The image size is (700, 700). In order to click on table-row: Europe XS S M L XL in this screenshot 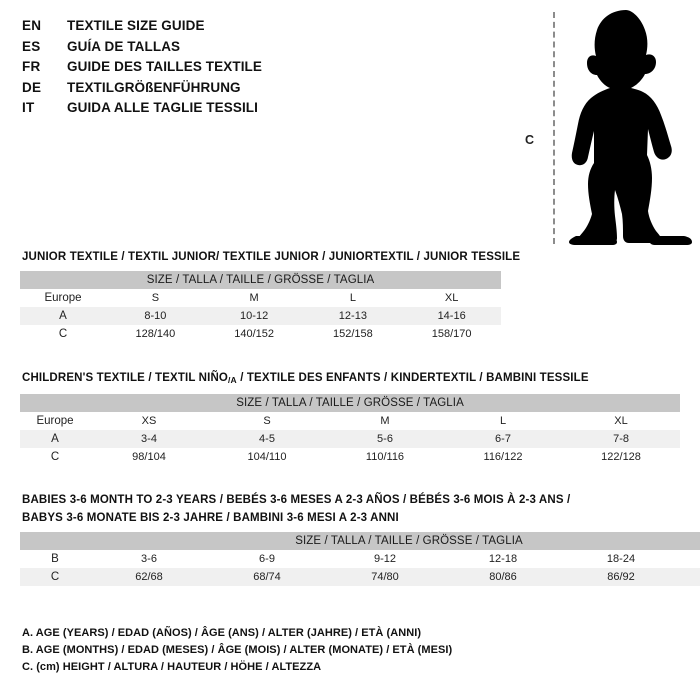, I will do `click(350, 421)`.